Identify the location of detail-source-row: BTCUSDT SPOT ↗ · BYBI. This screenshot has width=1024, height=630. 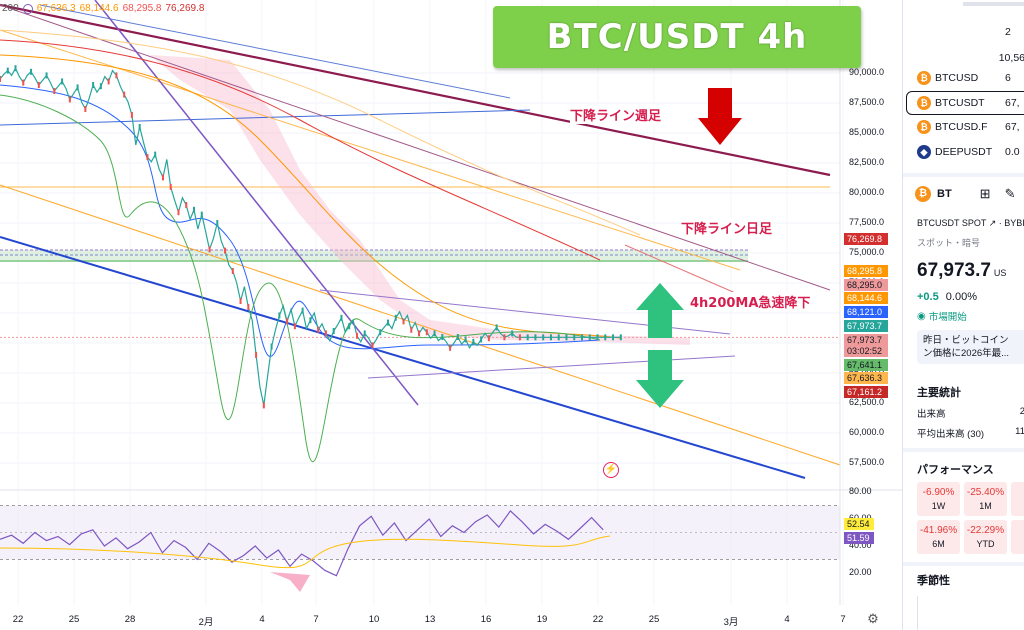
(970, 223).